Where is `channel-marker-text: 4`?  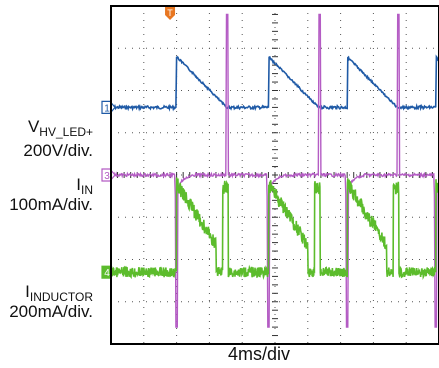 channel-marker-text: 4 is located at coordinates (107, 273).